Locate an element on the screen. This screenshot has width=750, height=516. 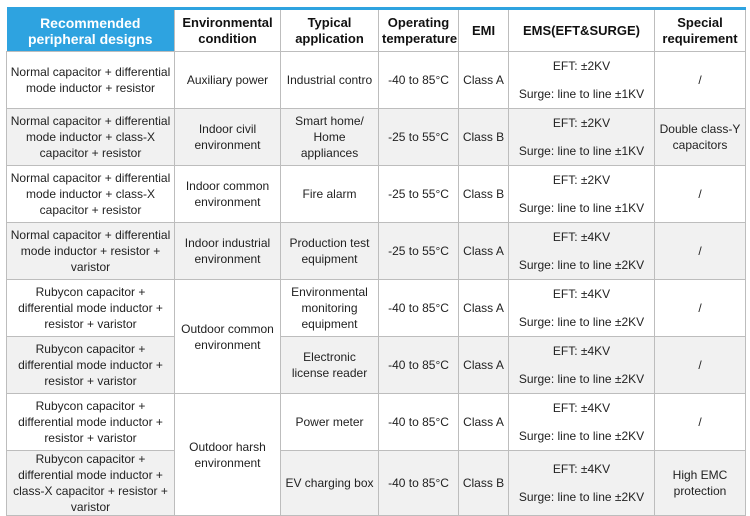
header-application: Typical application is located at coordinates (329, 29).